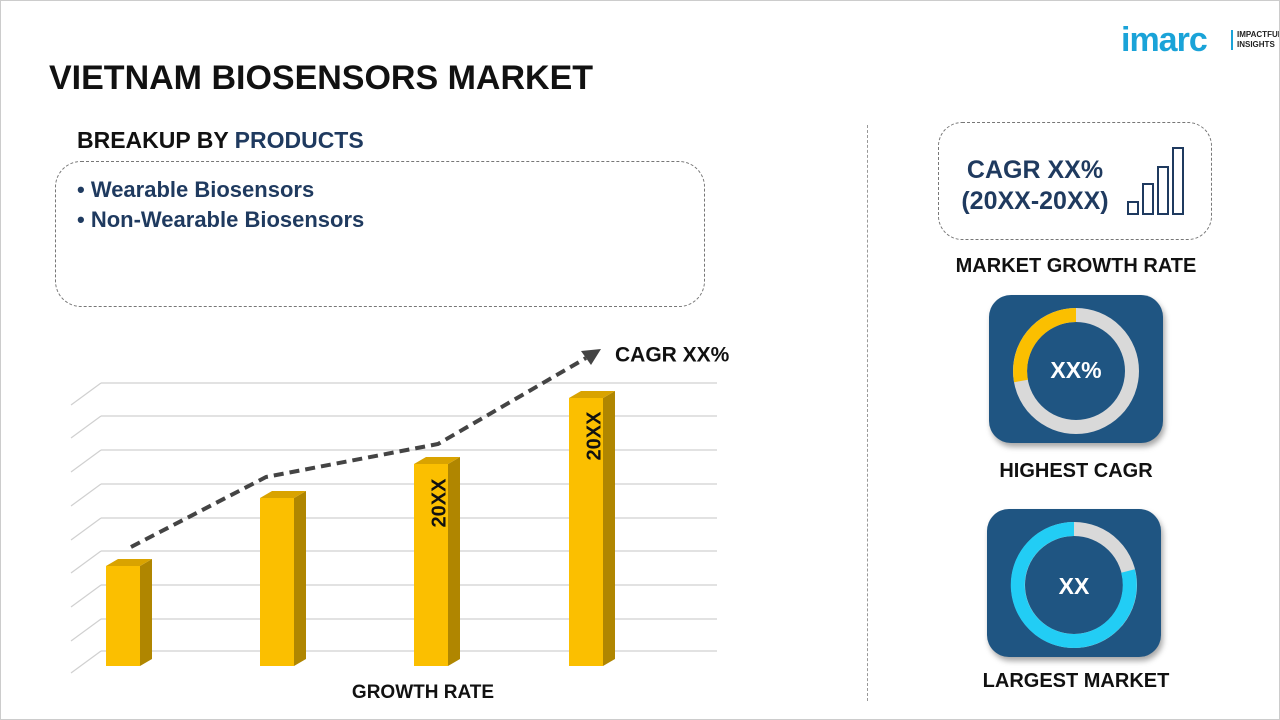  I want to click on growth-icon, so click(1155, 181).